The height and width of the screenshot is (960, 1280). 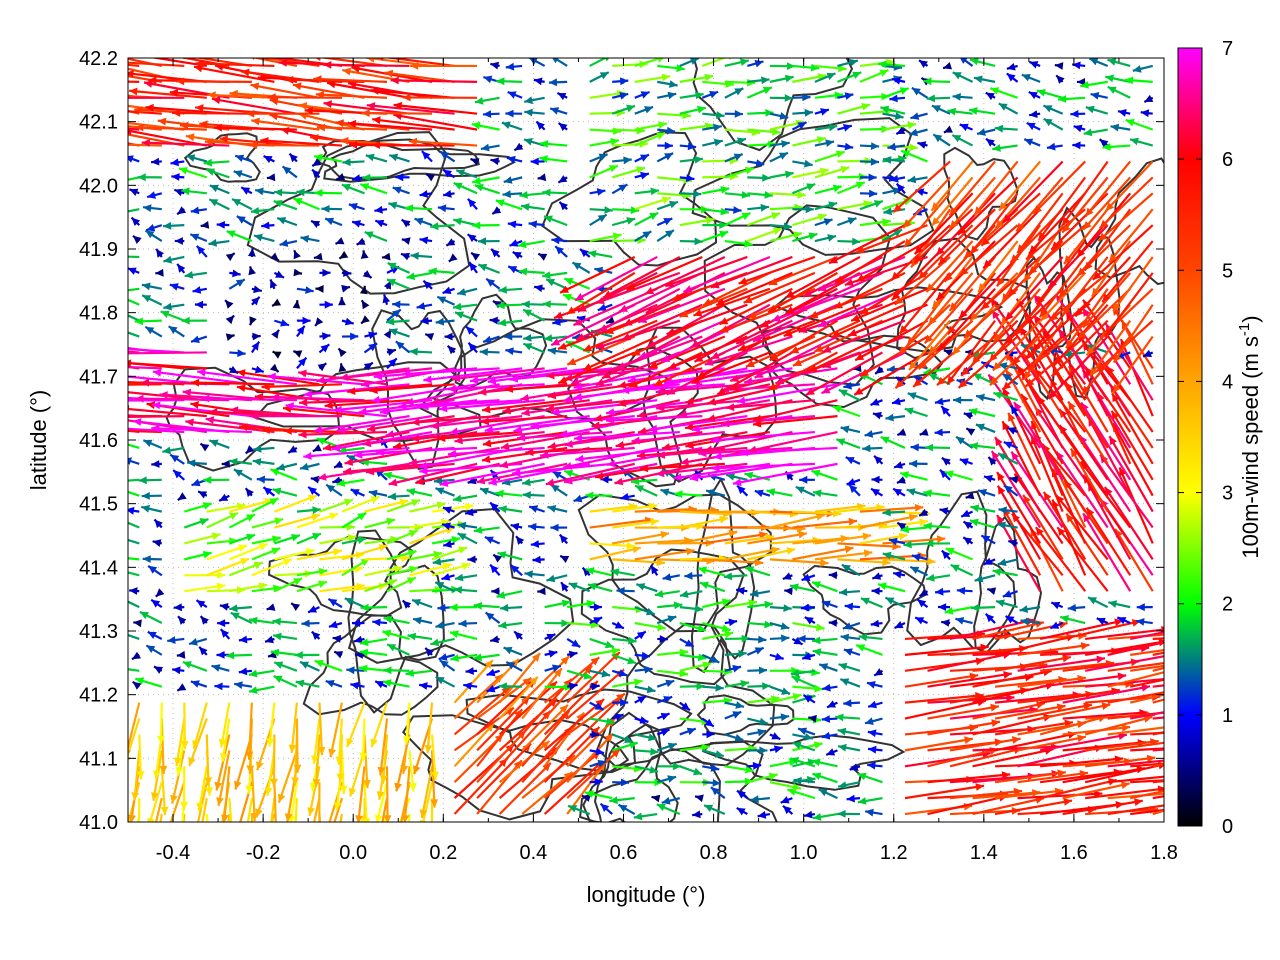 What do you see at coordinates (98, 59) in the screenshot?
I see `y-tick-label: 42.2` at bounding box center [98, 59].